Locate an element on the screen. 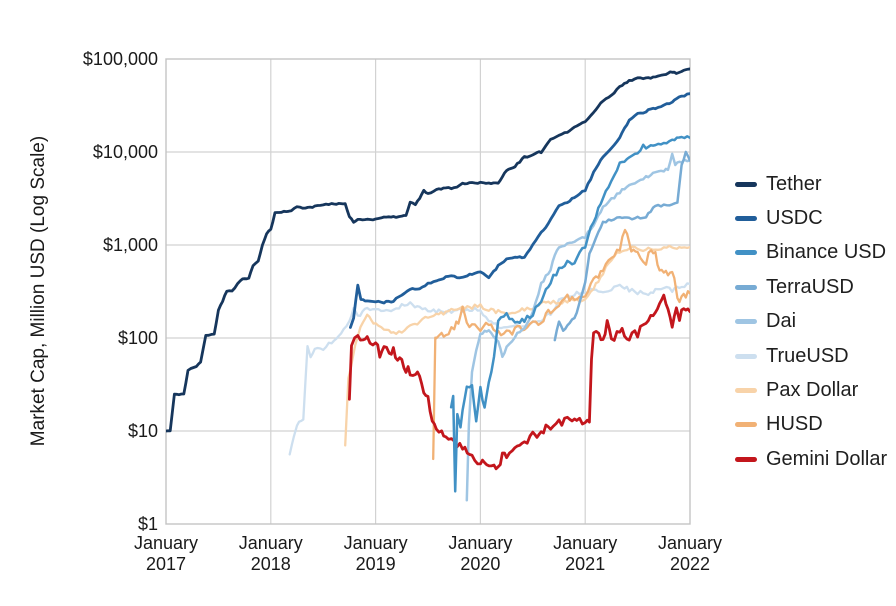  legend-swatch-trueusd is located at coordinates (746, 356).